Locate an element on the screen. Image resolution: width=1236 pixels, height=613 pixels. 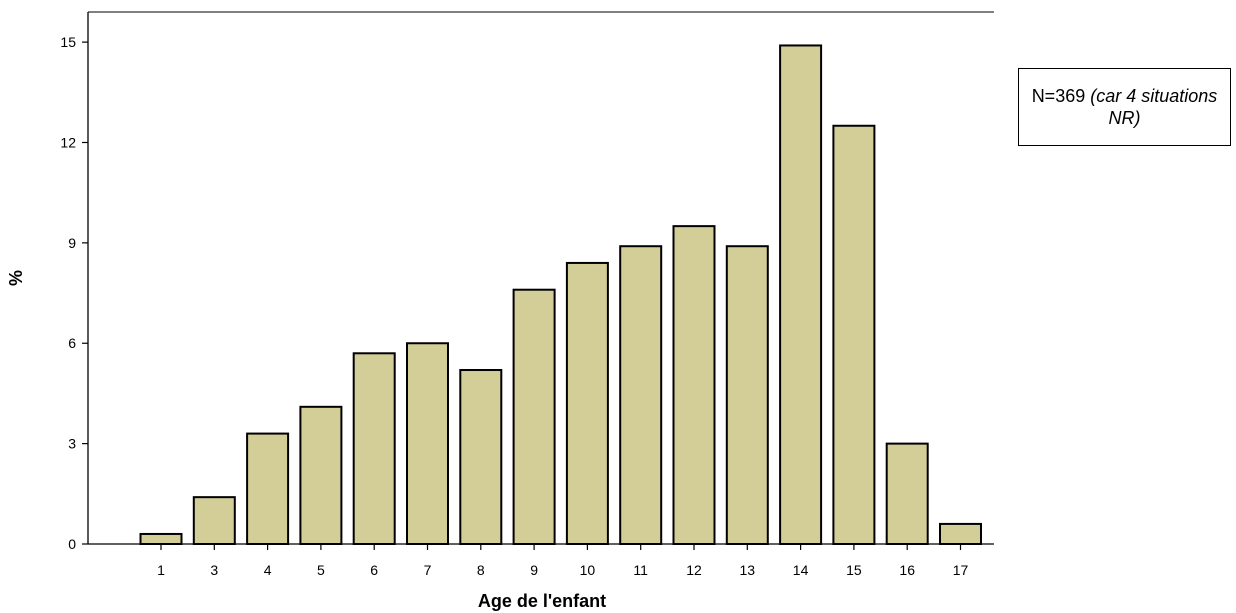
x-tick-label: 14 is located at coordinates (801, 570).